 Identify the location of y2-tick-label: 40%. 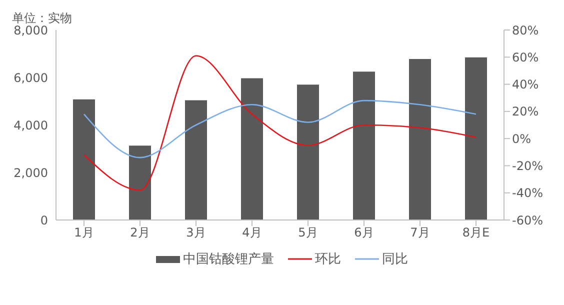
(525, 85).